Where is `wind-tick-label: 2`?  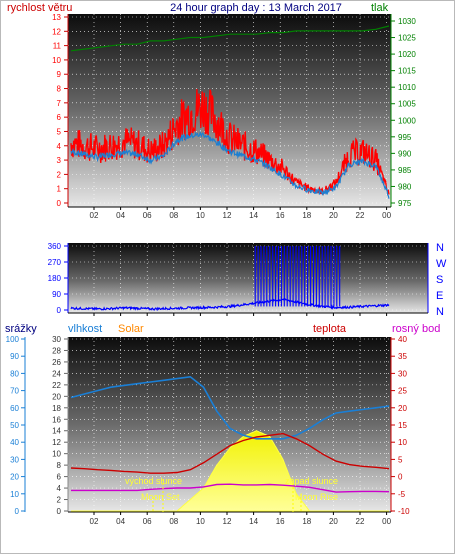
wind-tick-label: 2 is located at coordinates (59, 174).